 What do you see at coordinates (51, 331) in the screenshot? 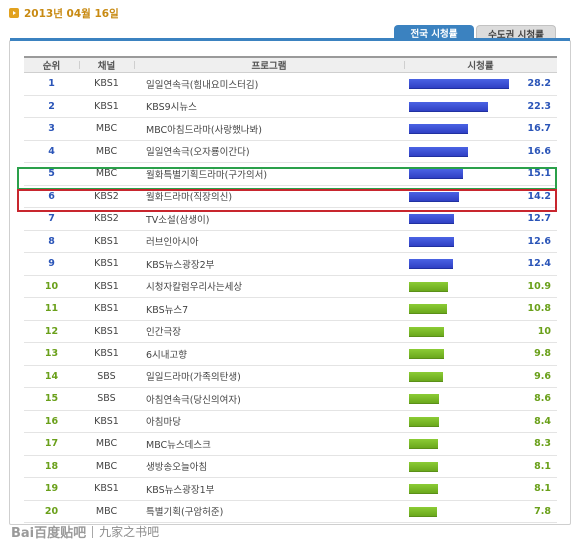
I see `rank-cell: 12` at bounding box center [51, 331].